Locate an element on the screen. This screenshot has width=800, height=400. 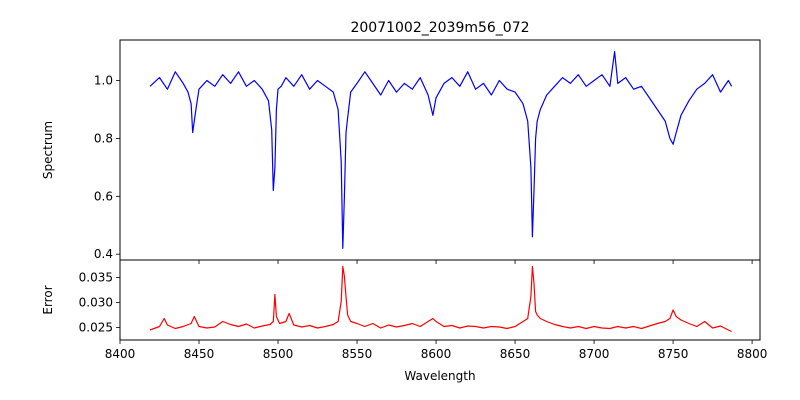
error-series-group is located at coordinates (440, 299).